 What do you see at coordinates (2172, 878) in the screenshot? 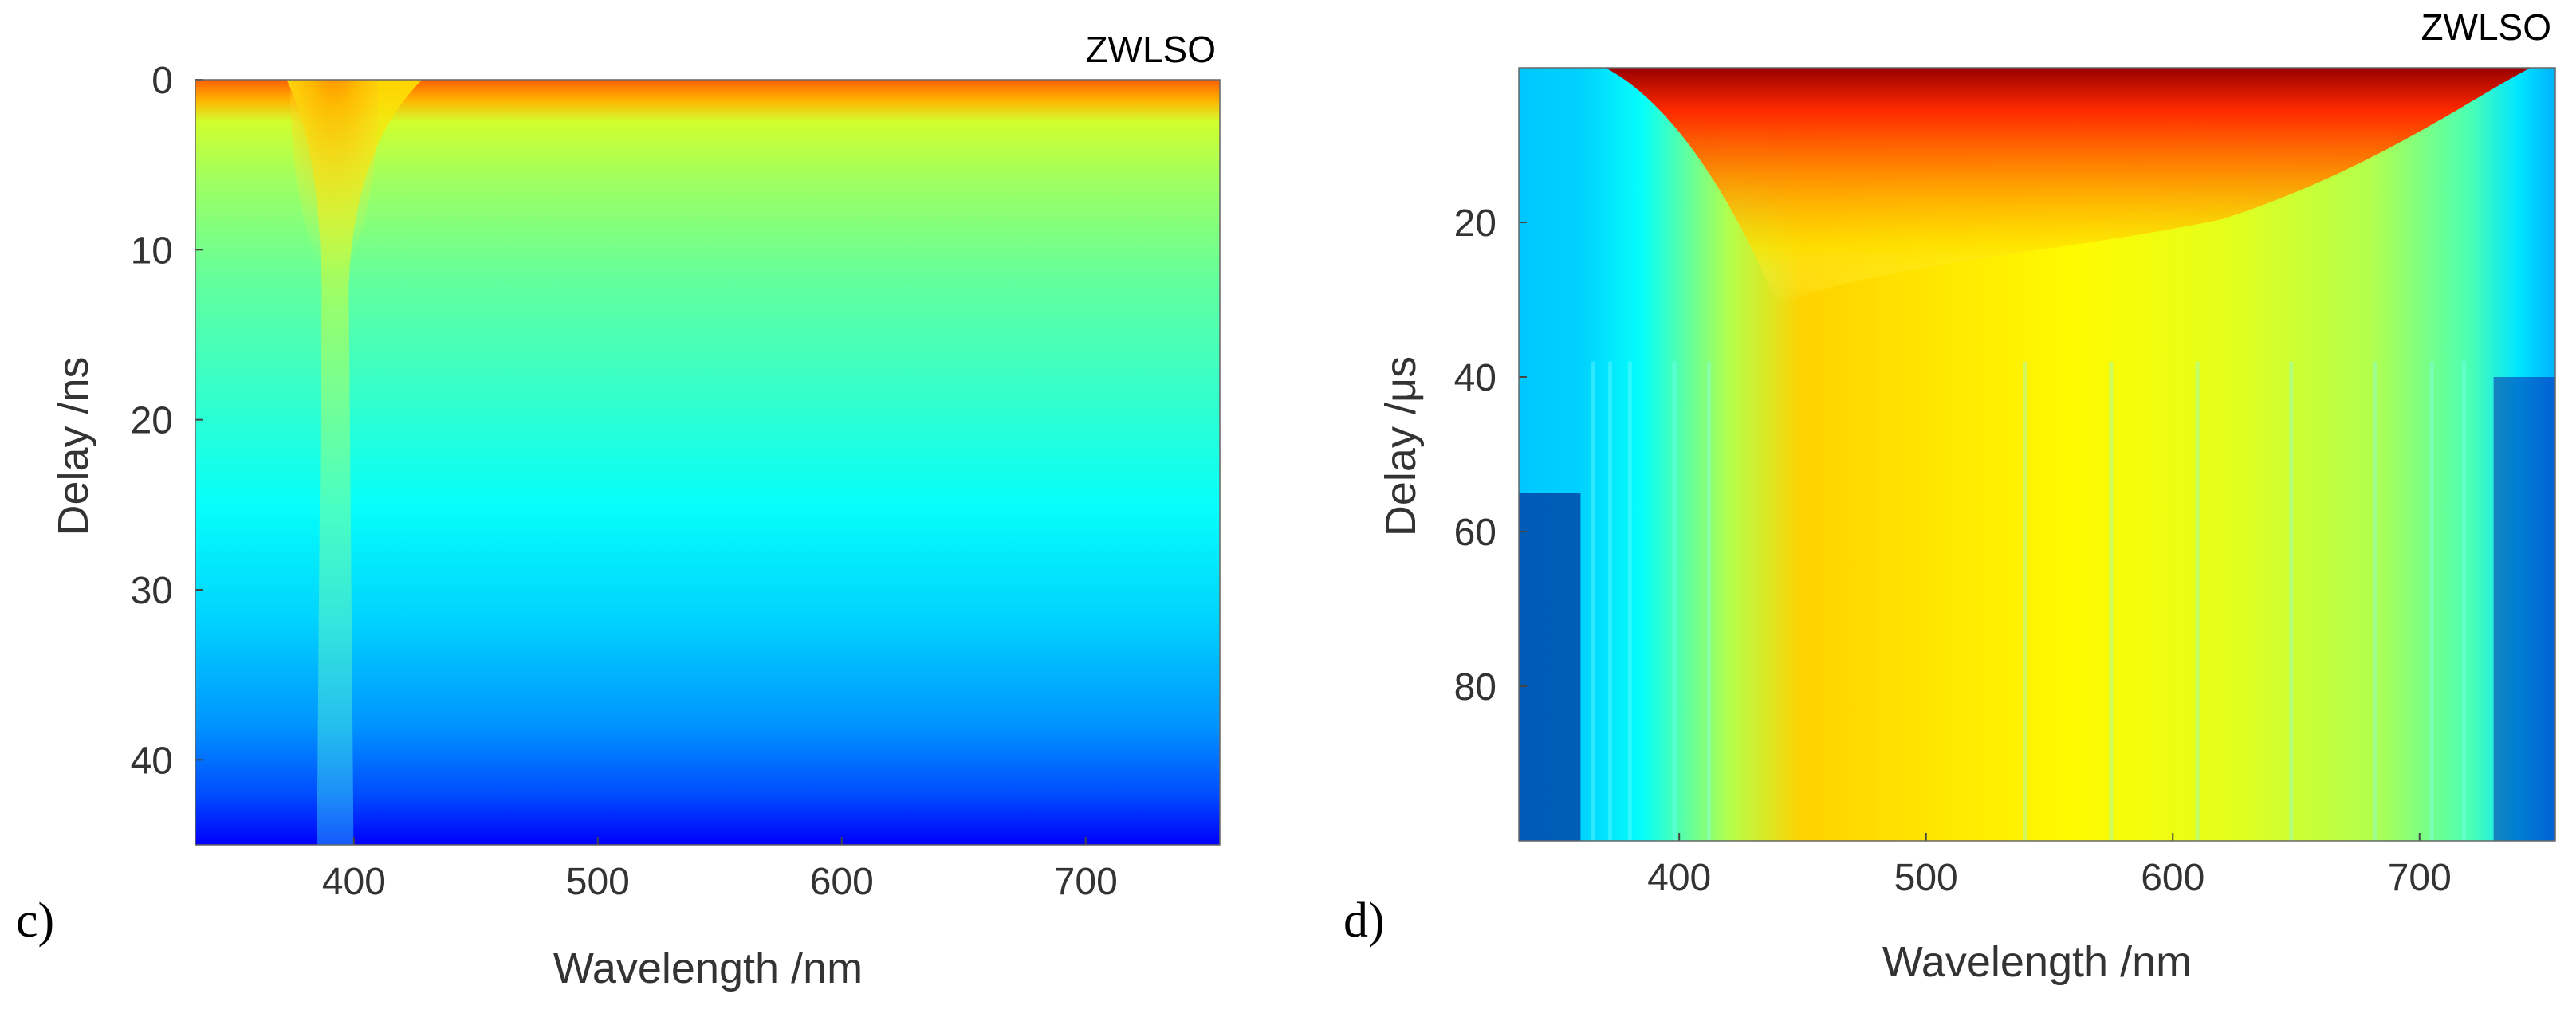
I see `panel-d-x-tick-label: 600` at bounding box center [2172, 878].